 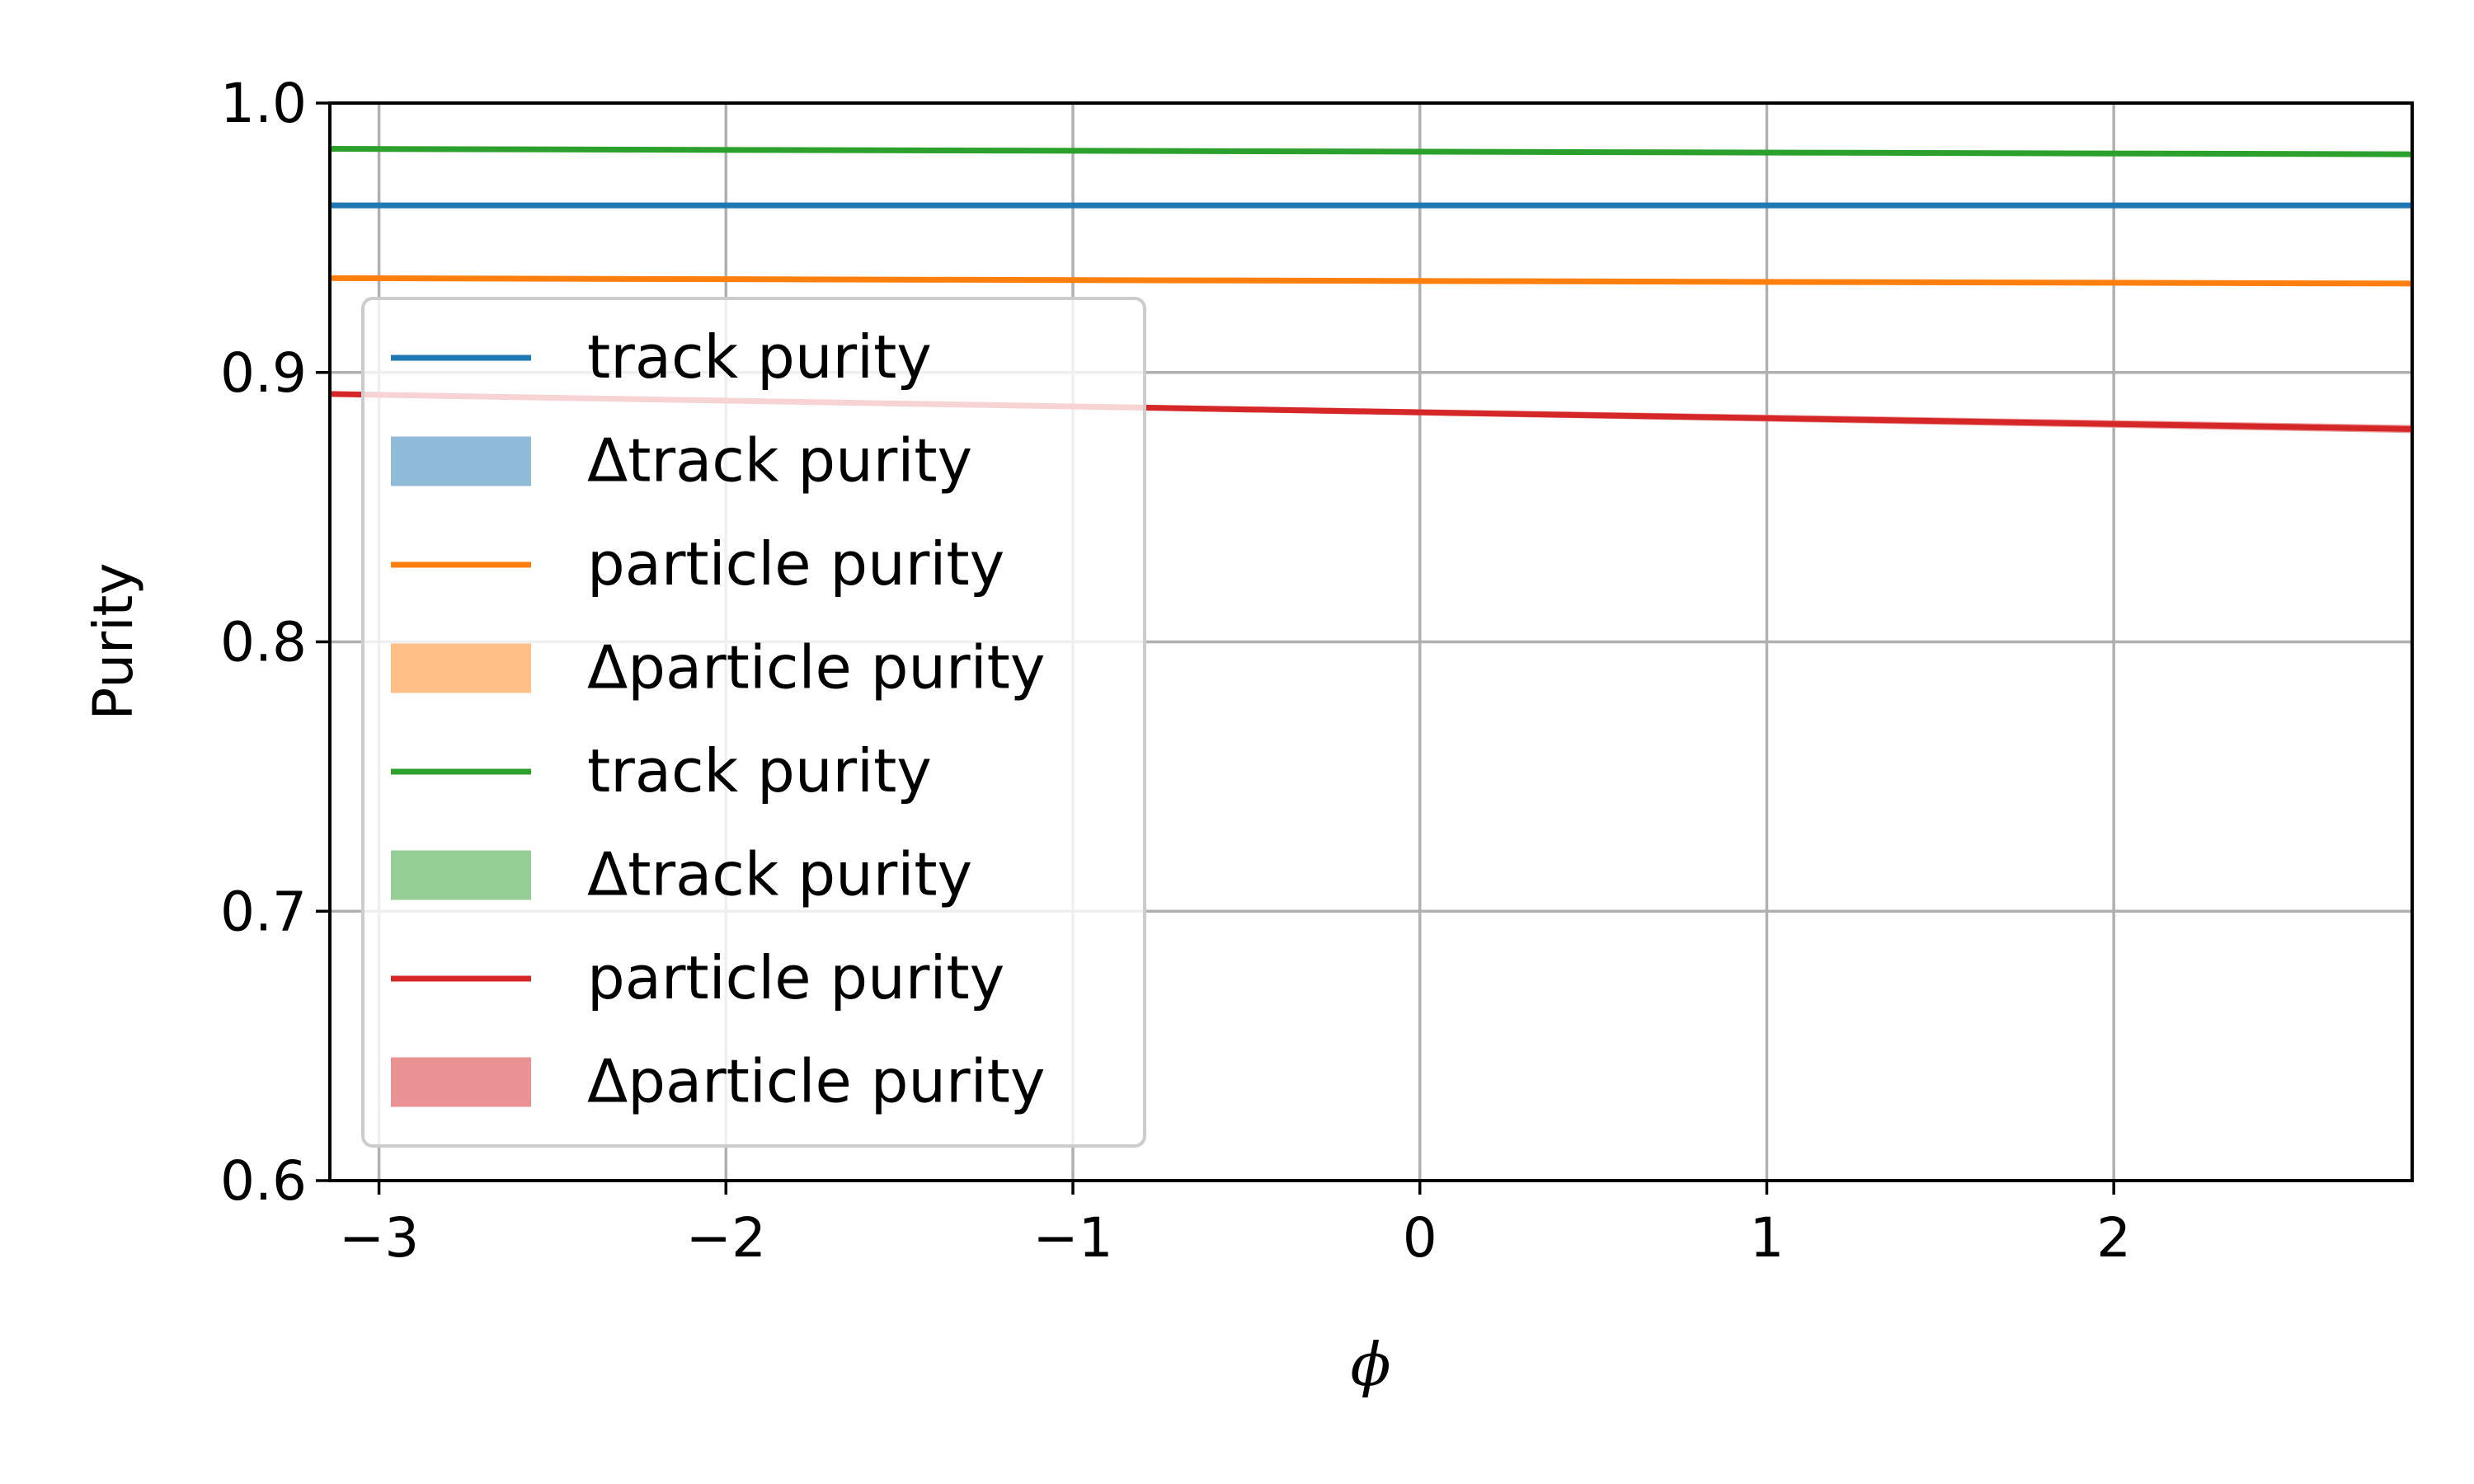 What do you see at coordinates (263, 642) in the screenshot?
I see `y-tick-label: 0.8` at bounding box center [263, 642].